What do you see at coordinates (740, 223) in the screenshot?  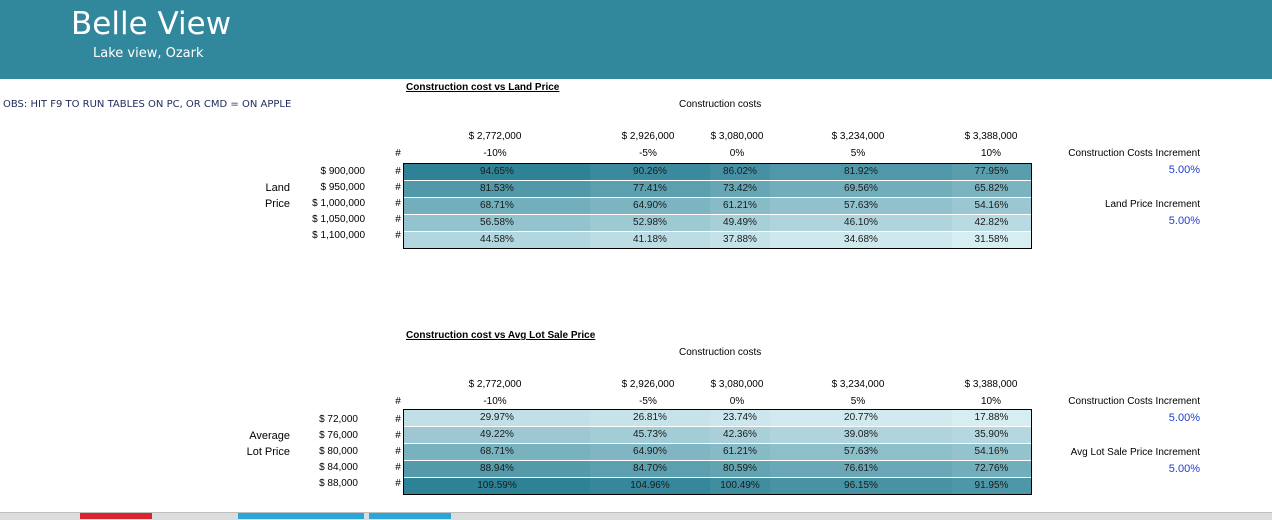 I see `heatmap-cell: 49.49%` at bounding box center [740, 223].